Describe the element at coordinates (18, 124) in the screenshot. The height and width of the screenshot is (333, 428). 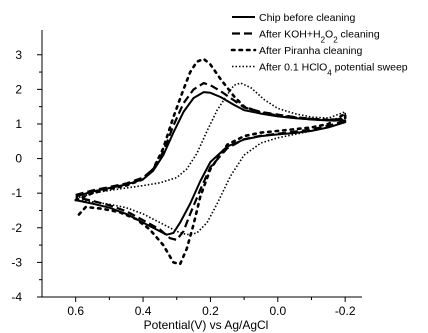
I see `y-tick-label: 1` at that location.